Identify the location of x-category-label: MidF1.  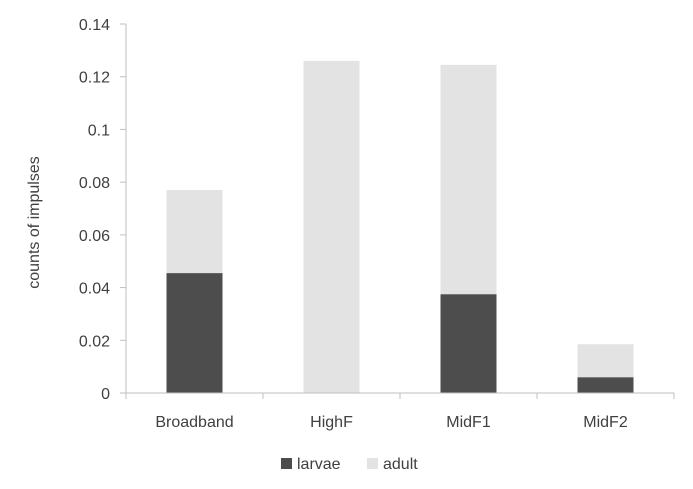
(468, 422).